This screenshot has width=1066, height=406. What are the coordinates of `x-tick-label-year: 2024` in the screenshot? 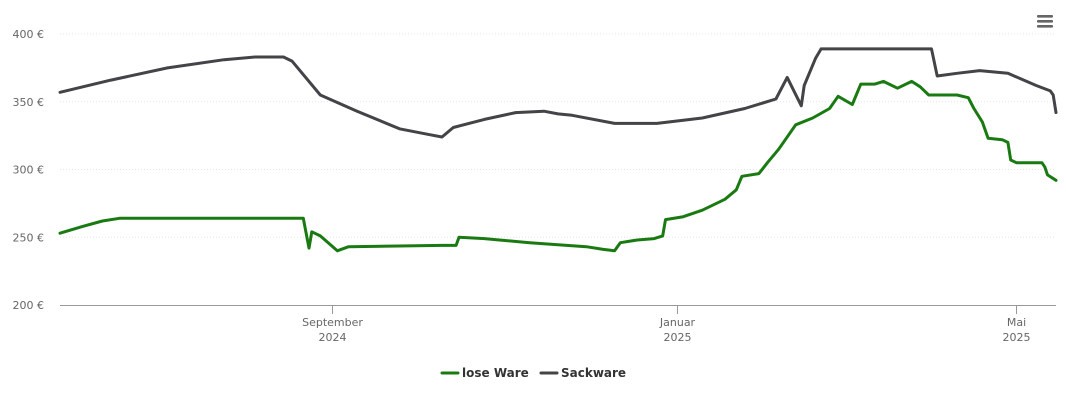 It's located at (333, 337).